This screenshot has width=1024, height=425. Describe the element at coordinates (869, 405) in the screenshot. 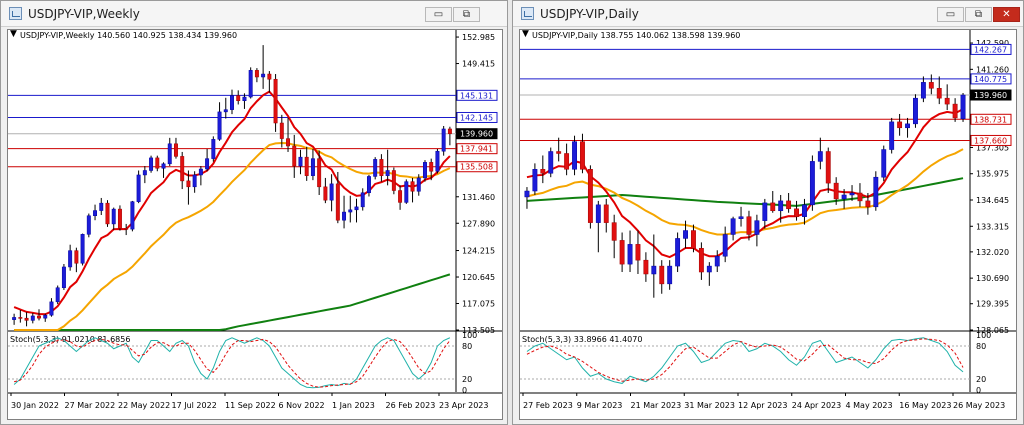

I see `x-tick-label: 4 May 2023` at that location.